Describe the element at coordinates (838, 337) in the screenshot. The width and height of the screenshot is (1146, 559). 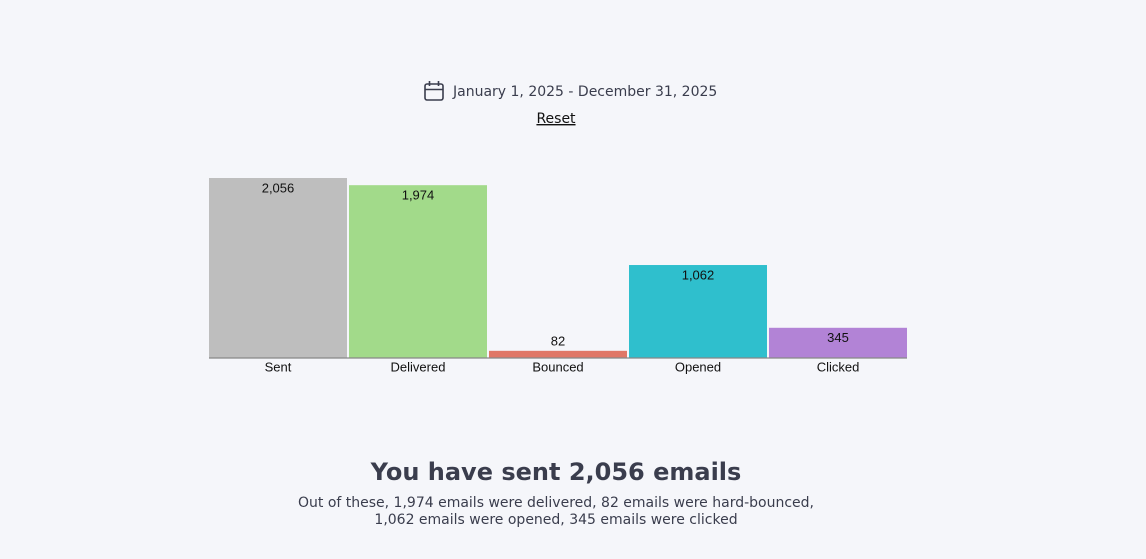
I see `value-label: 345` at that location.